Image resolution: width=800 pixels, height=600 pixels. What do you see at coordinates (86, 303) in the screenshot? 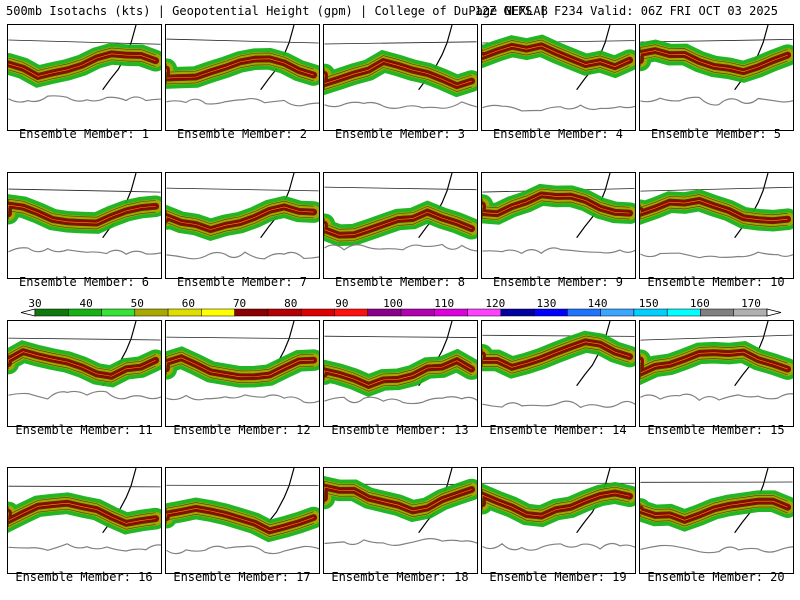
I see `colorbar-tick-label: 40` at bounding box center [86, 303].